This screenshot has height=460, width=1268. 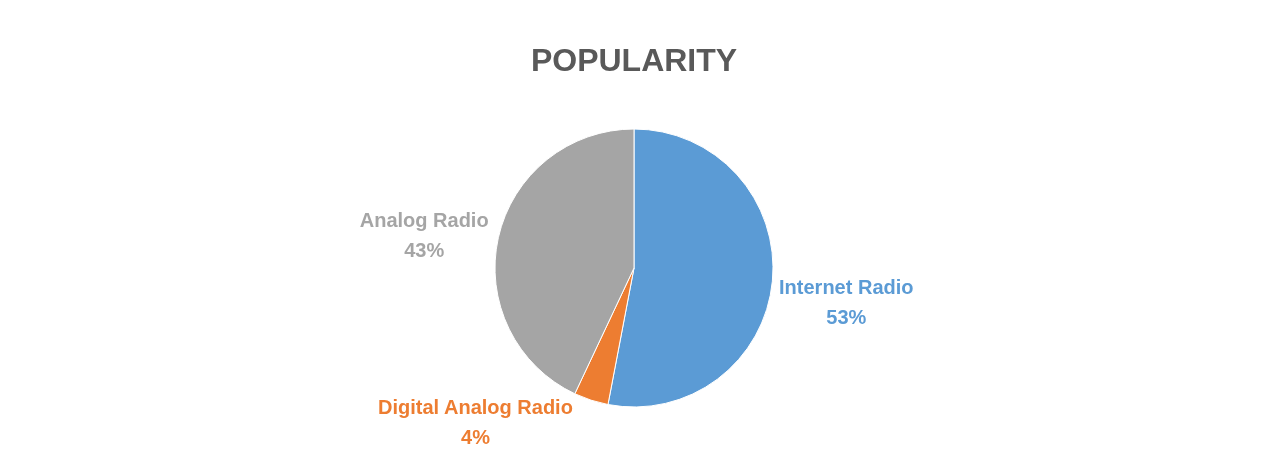 What do you see at coordinates (424, 250) in the screenshot?
I see `data-label: 43%` at bounding box center [424, 250].